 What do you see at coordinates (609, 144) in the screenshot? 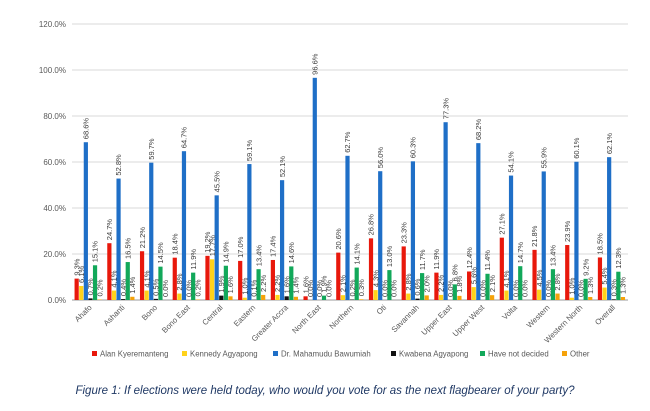
I see `data-label: 62.1%` at bounding box center [609, 144].